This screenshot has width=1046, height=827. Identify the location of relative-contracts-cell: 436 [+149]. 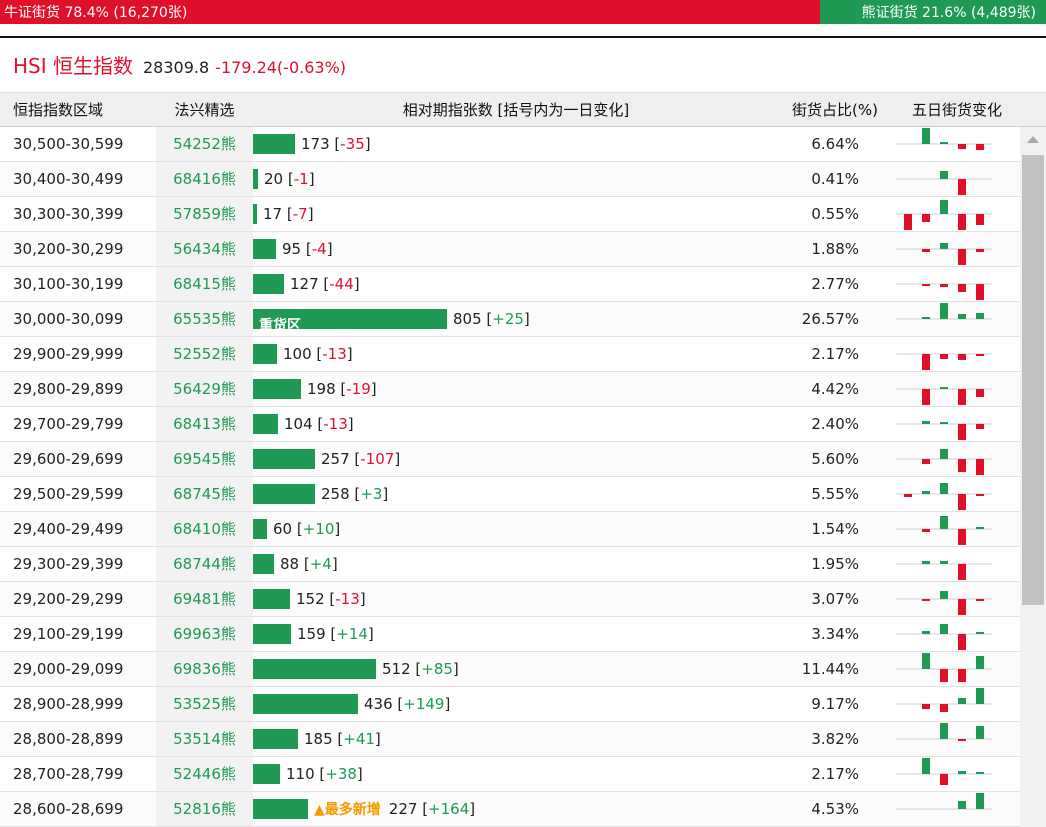
(516, 704).